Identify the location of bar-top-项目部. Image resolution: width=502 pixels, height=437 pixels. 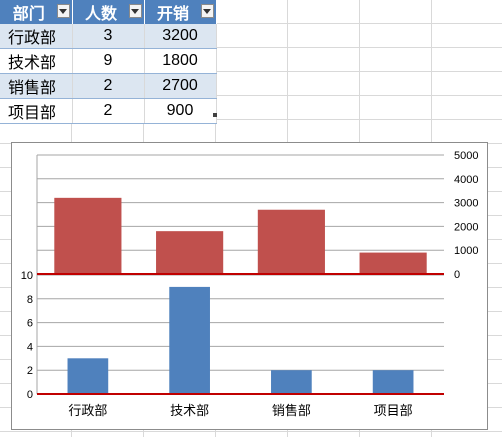
(393, 263).